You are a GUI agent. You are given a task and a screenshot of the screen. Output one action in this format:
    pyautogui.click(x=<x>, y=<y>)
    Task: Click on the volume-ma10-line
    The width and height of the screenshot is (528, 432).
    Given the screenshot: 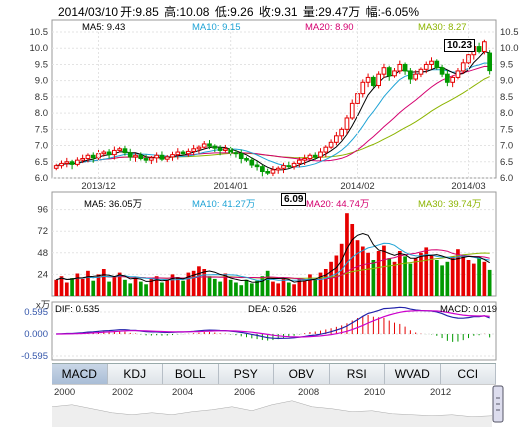 What is the action you would take?
    pyautogui.click(x=273, y=261)
    